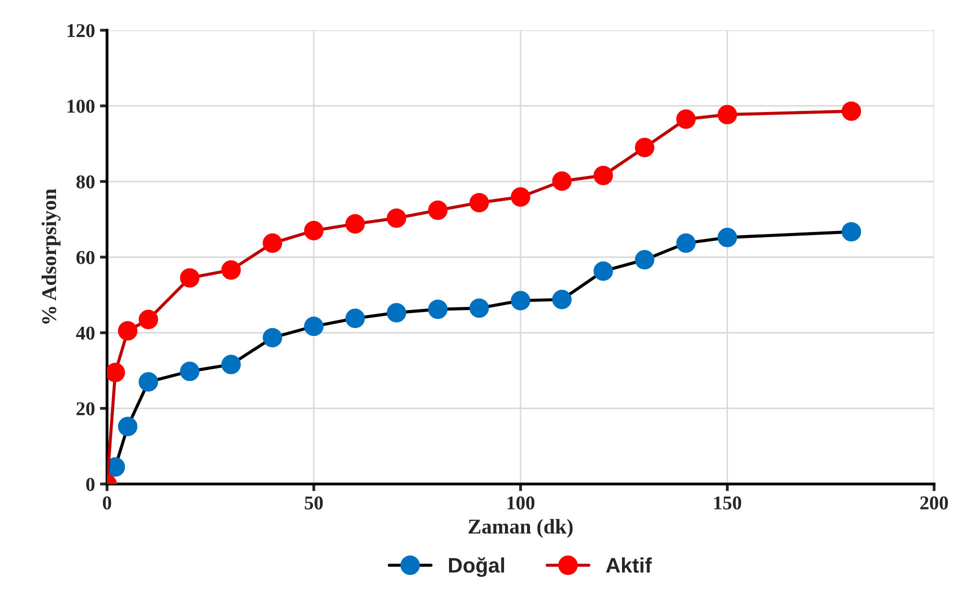 The width and height of the screenshot is (973, 605). Describe the element at coordinates (313, 503) in the screenshot. I see `x-tick-label: 50` at that location.